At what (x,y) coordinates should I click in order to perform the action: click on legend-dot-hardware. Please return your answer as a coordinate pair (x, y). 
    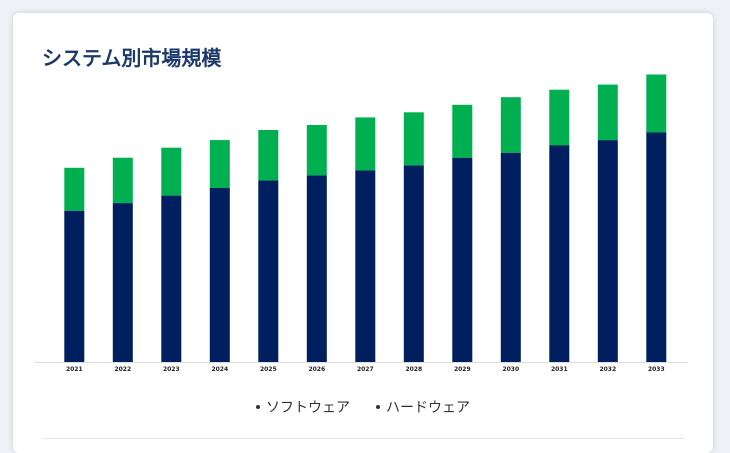
    Looking at the image, I should click on (378, 407).